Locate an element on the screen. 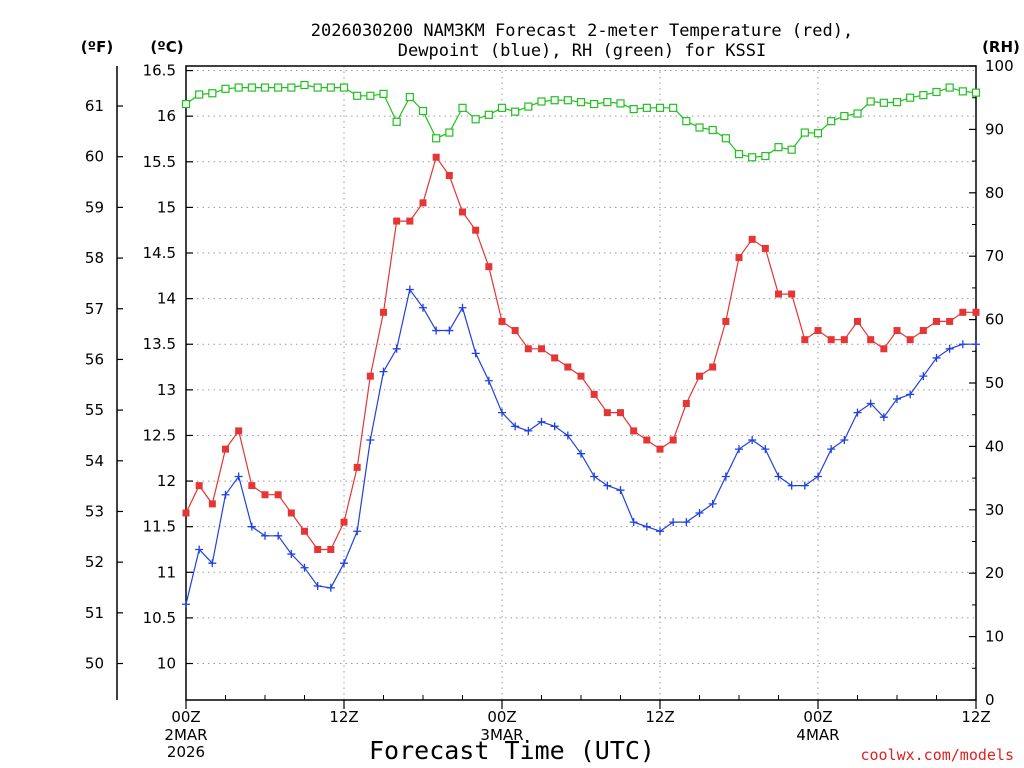 Image resolution: width=1024 pixels, height=768 pixels. rh-tick-label: 80 is located at coordinates (994, 193).